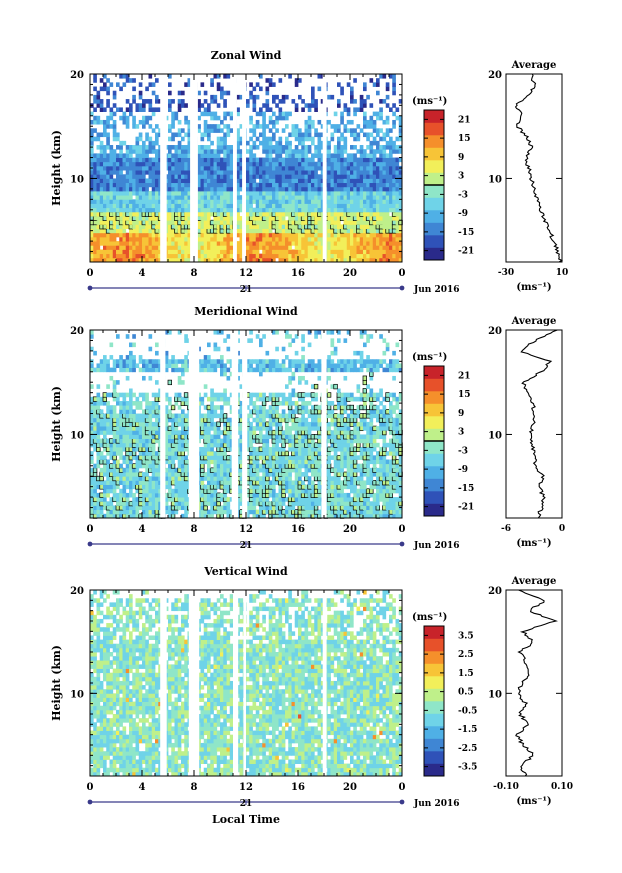  What do you see at coordinates (466, 233) in the screenshot?
I see `colorbar-tick-label: -15` at bounding box center [466, 233].